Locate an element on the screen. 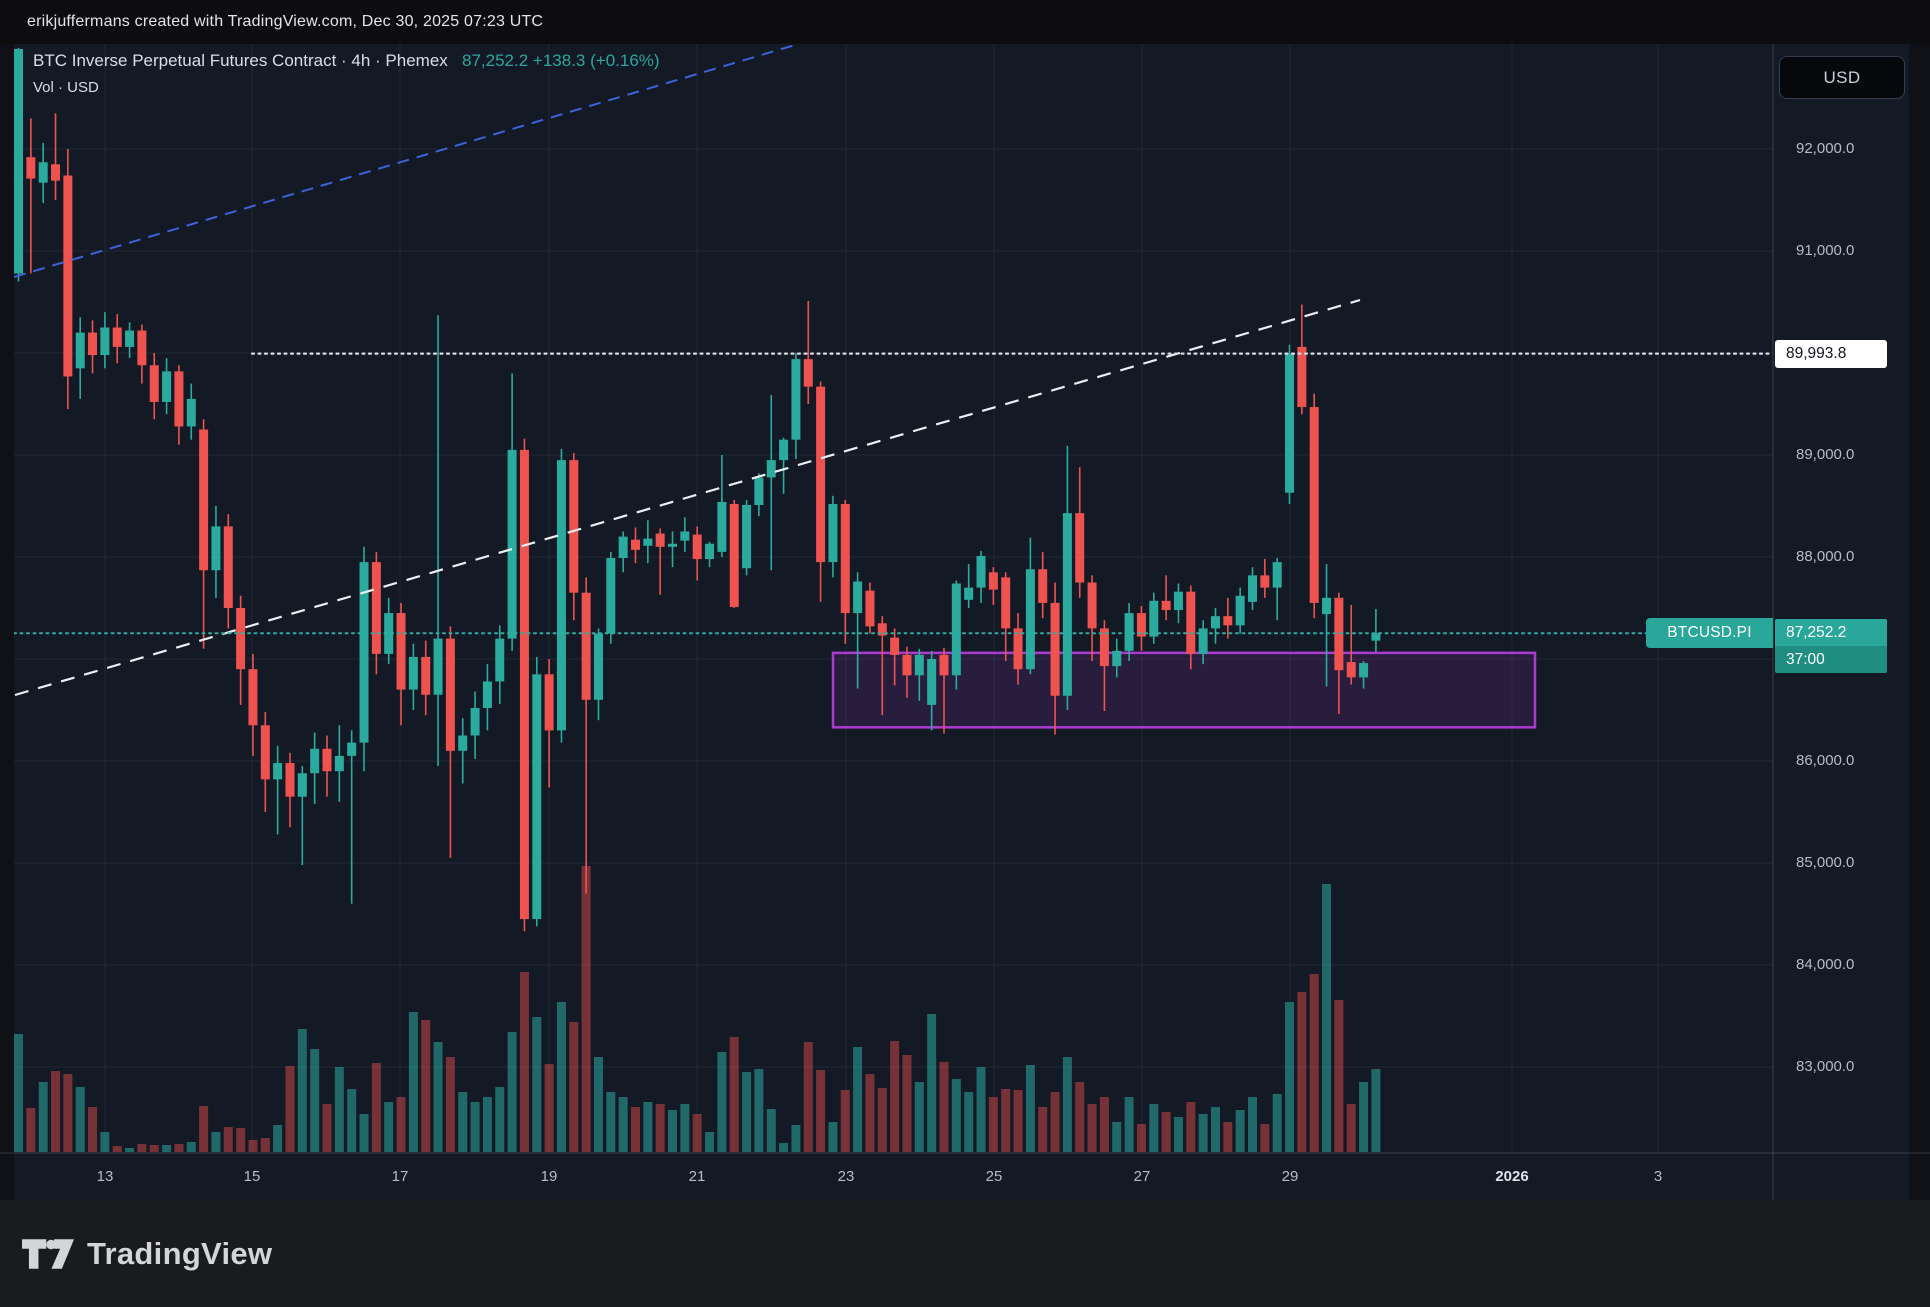  price-tick-label: 89,000.0 is located at coordinates (1825, 454).